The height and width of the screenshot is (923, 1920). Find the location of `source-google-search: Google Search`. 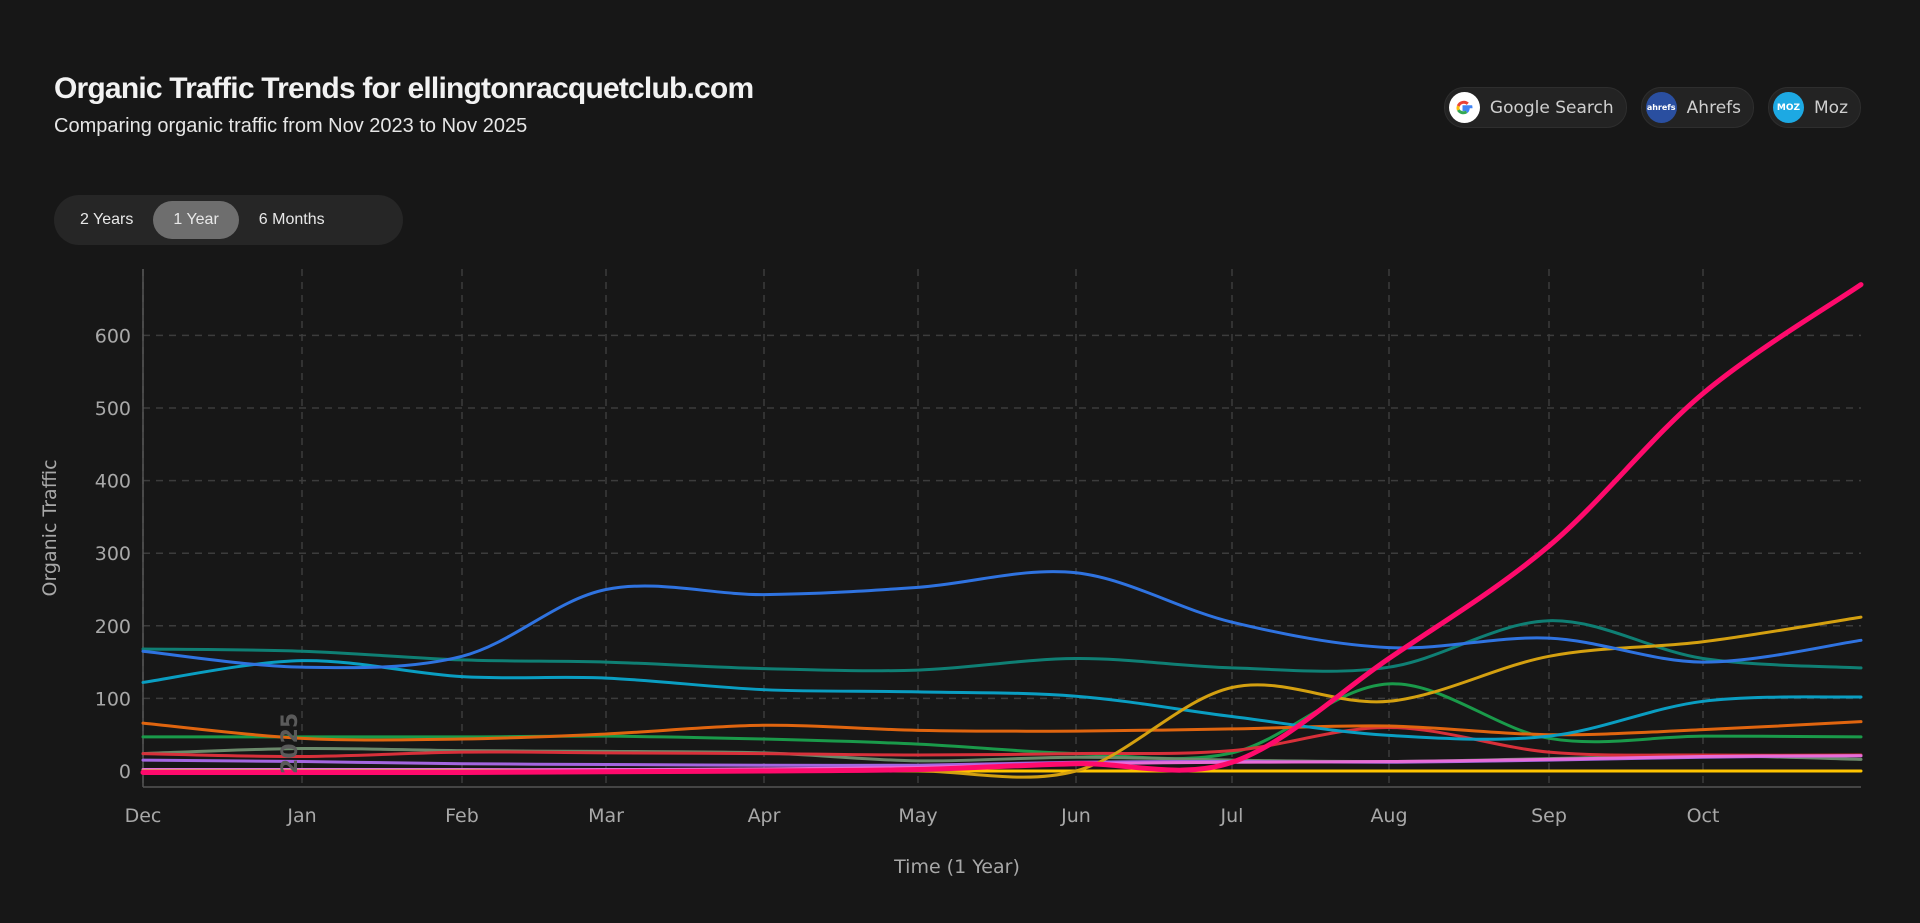

source-google-search: Google Search is located at coordinates (1535, 107).